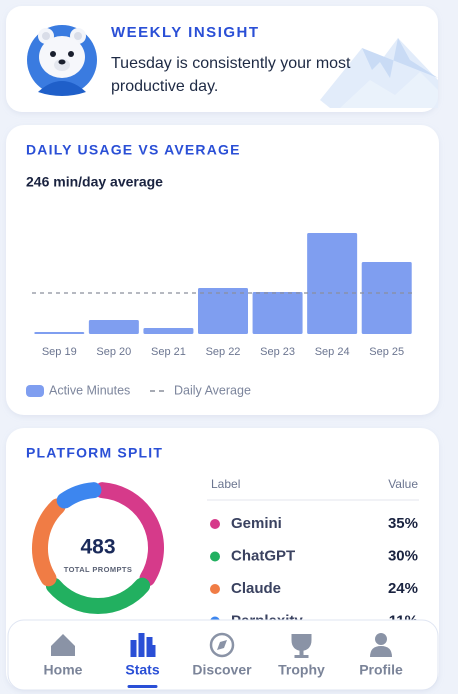 The height and width of the screenshot is (694, 458). Describe the element at coordinates (381, 670) in the screenshot. I see `nav-item: Profile` at that location.